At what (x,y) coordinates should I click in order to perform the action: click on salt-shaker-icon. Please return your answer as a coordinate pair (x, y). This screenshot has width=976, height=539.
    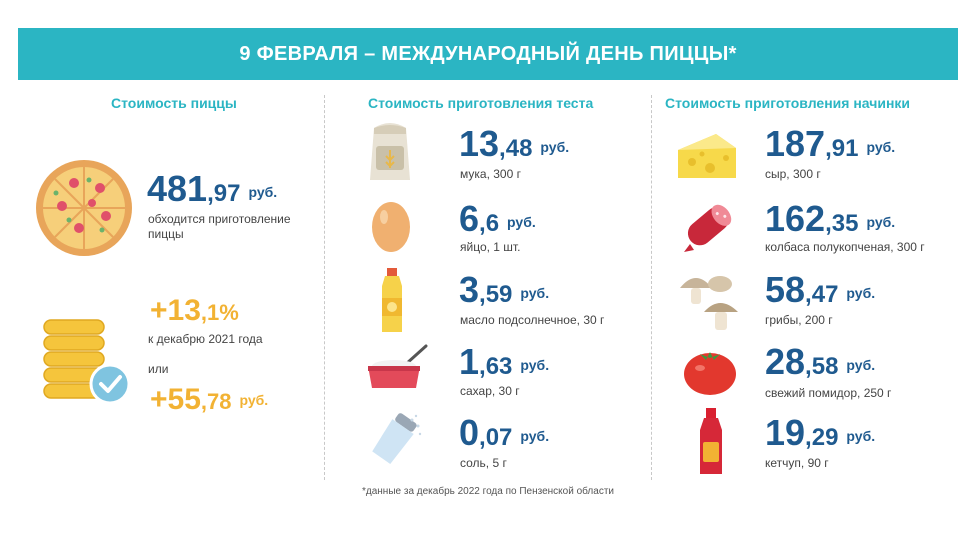
    Looking at the image, I should click on (397, 438).